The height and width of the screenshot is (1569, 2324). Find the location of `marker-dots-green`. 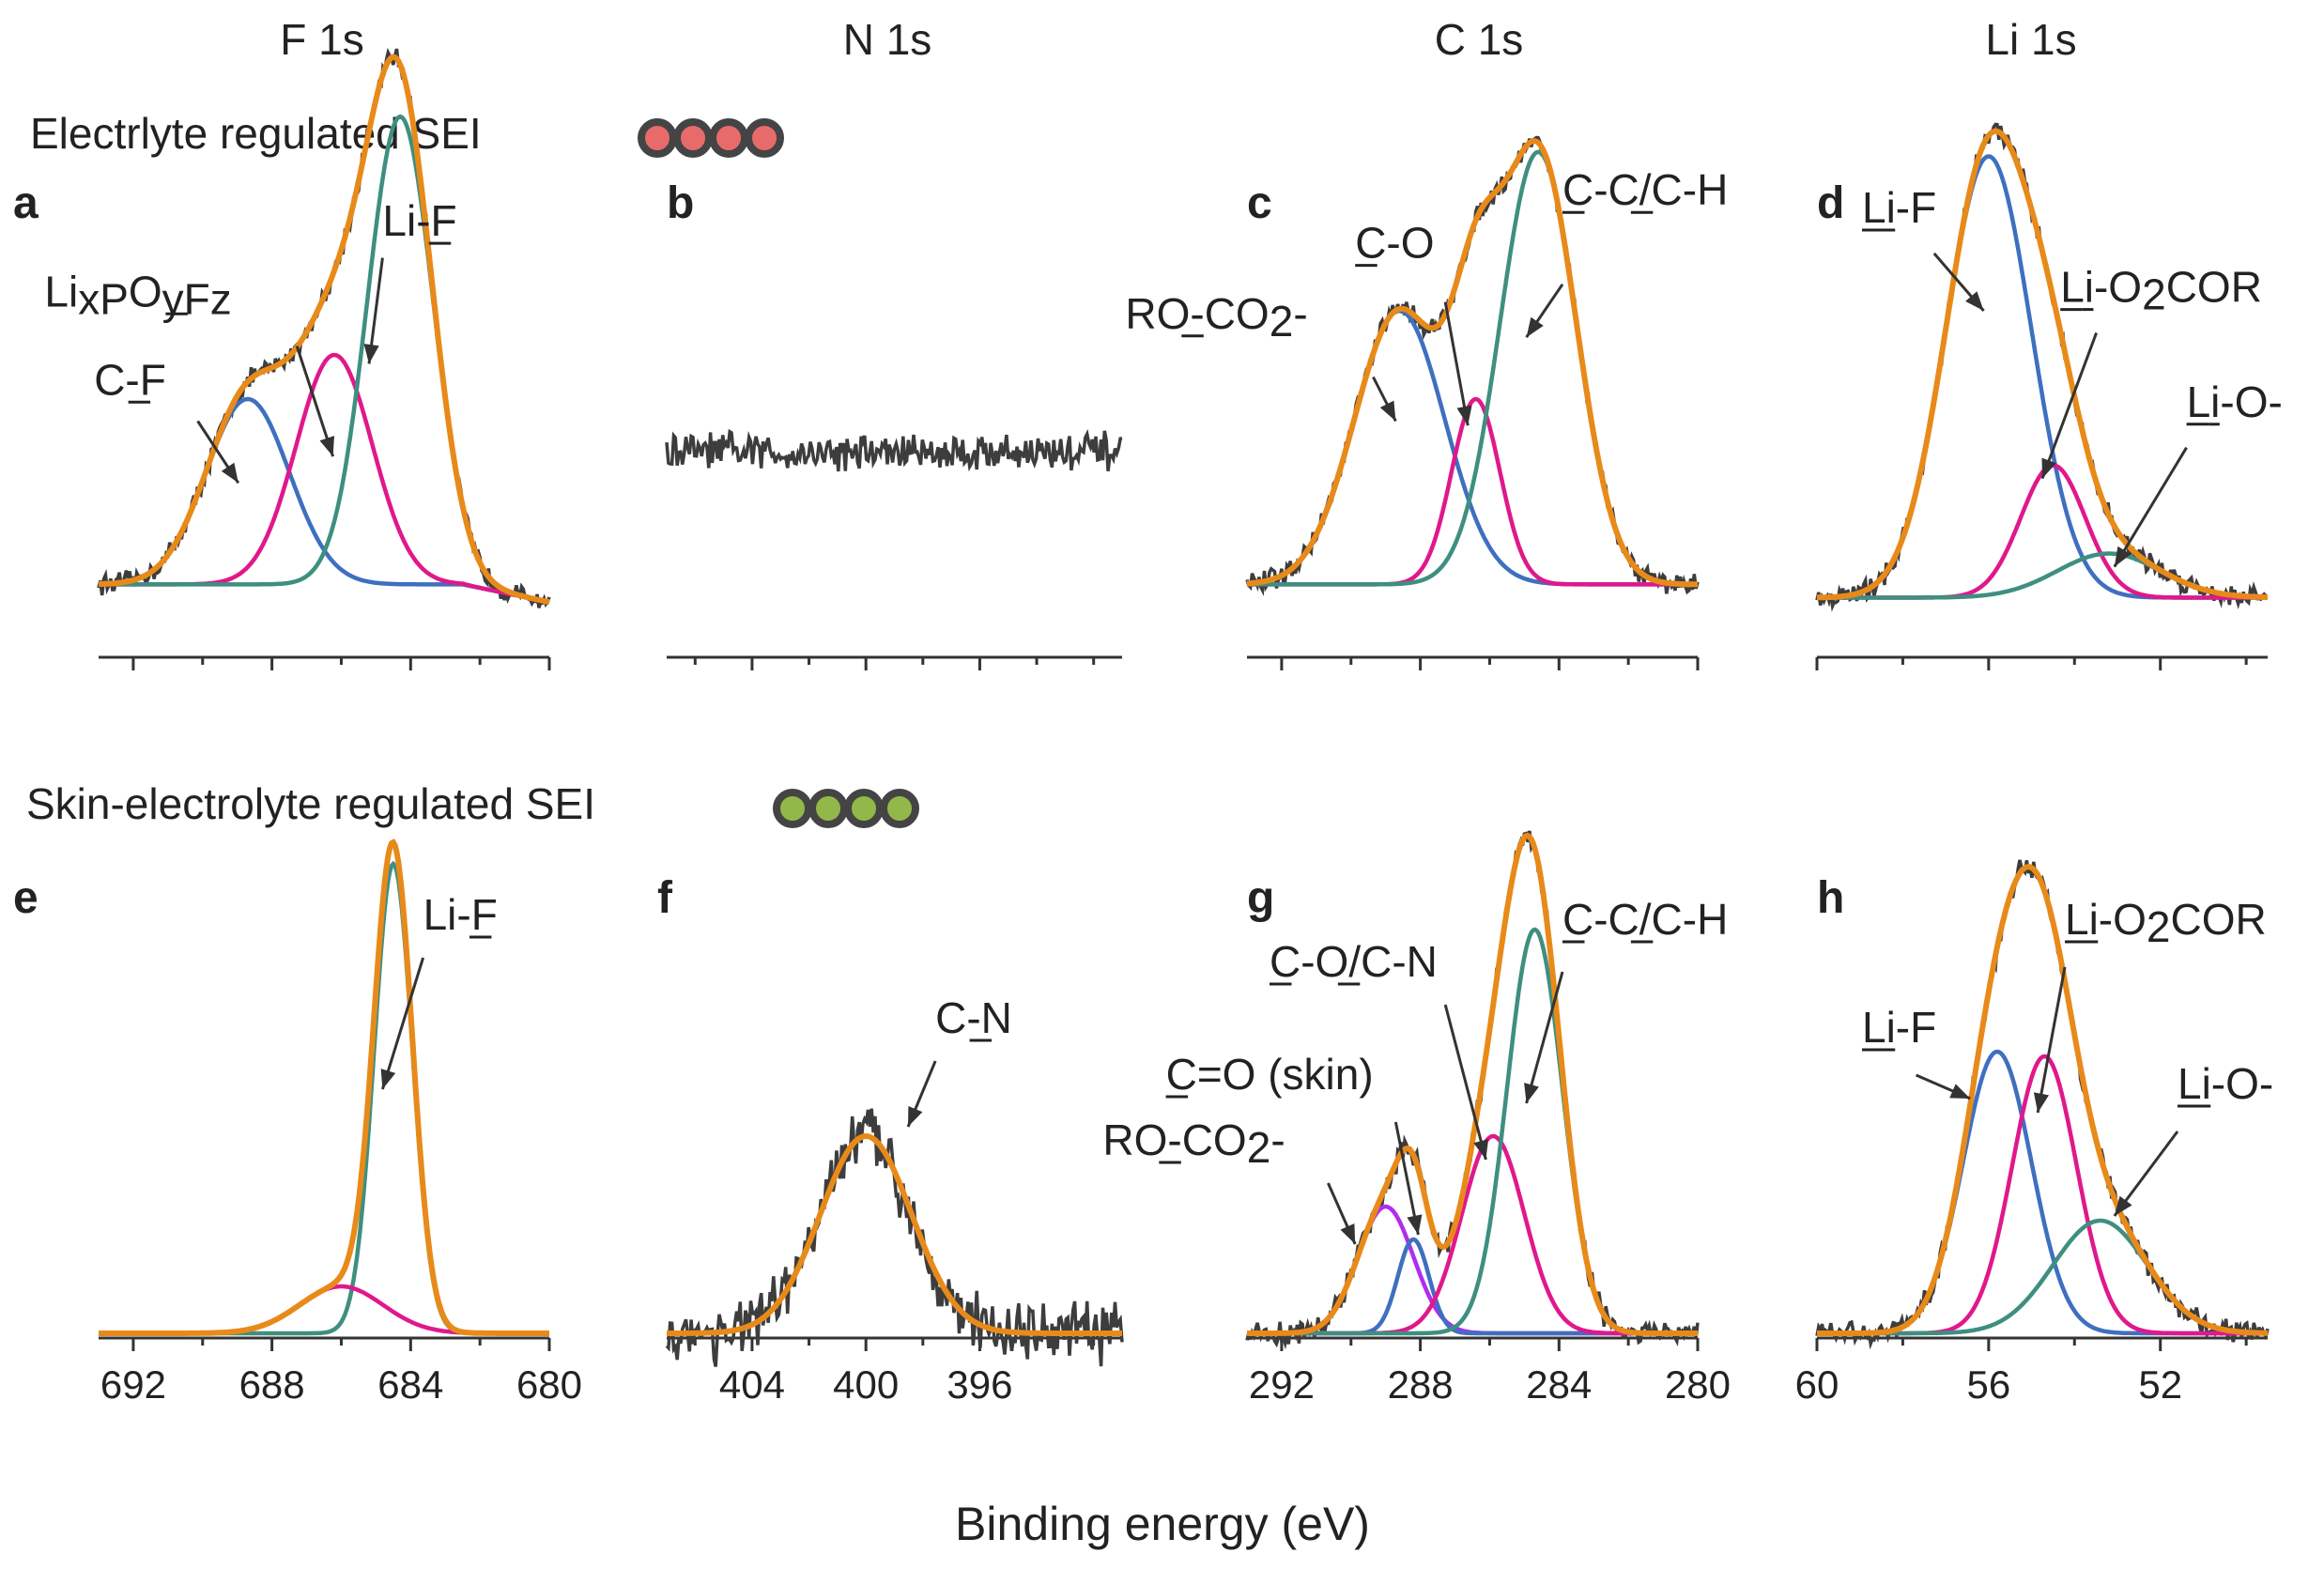

marker-dots-green is located at coordinates (846, 809).